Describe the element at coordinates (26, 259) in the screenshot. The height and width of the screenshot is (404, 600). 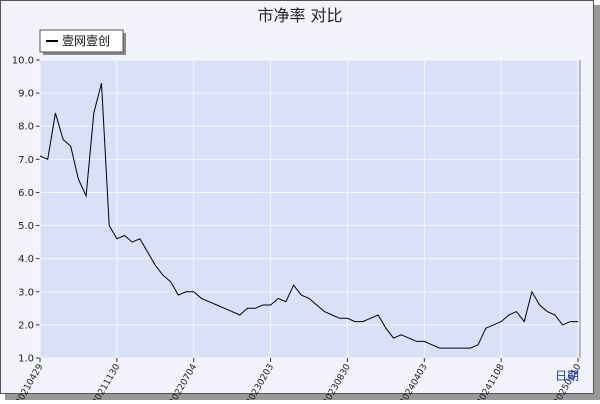
I see `y-tick-label: 4.0` at that location.